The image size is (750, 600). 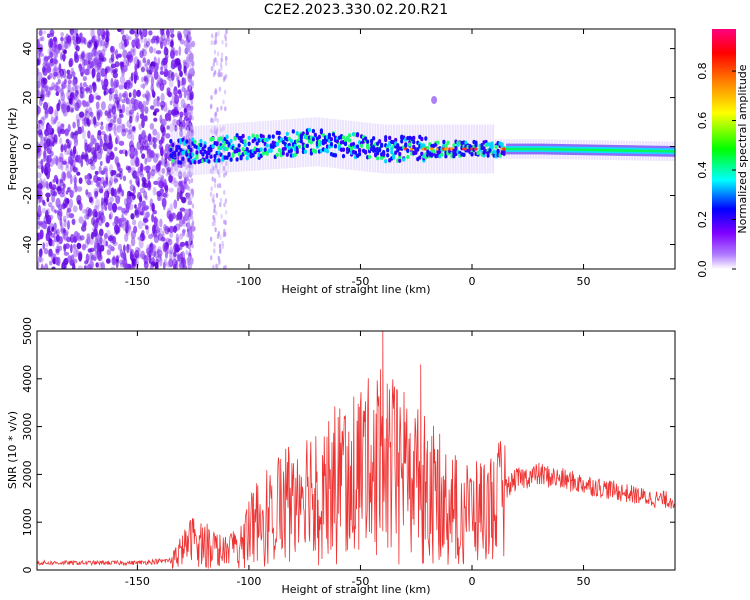 What do you see at coordinates (248, 281) in the screenshot?
I see `top-x-tick-label: -100` at bounding box center [248, 281].